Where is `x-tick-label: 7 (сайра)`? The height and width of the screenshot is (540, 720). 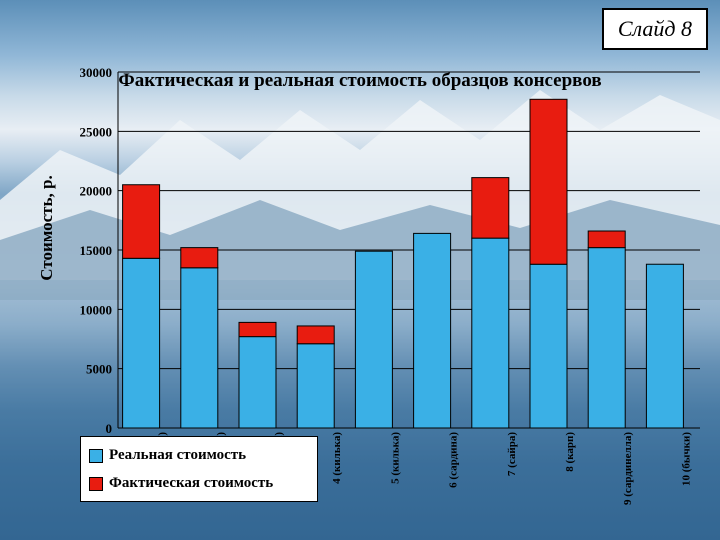
x-tick-label: 7 (сайра) is located at coordinates (512, 454).